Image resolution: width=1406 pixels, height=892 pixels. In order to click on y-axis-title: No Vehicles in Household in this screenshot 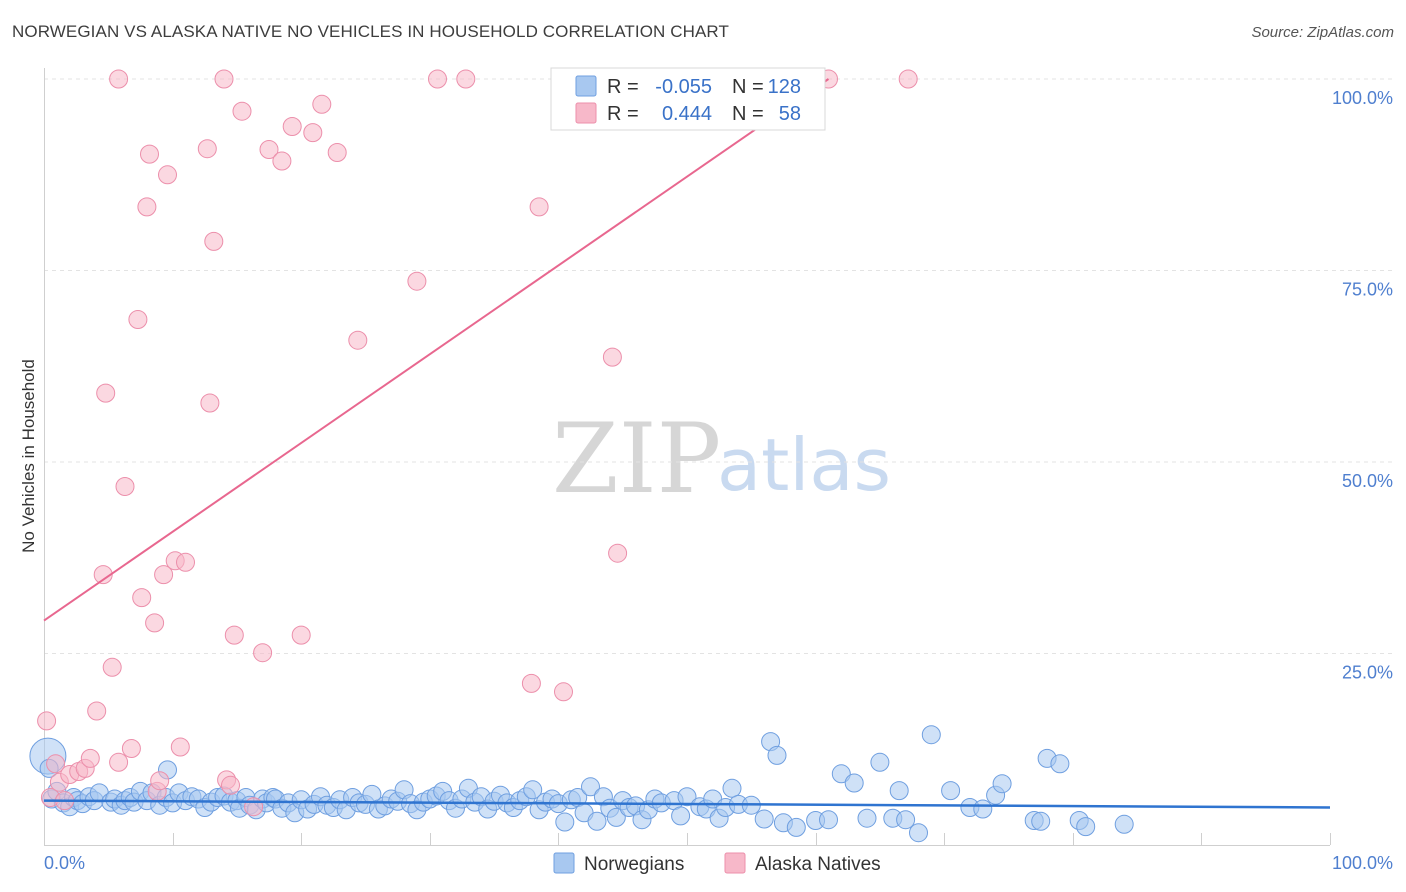, I will do `click(28, 456)`.